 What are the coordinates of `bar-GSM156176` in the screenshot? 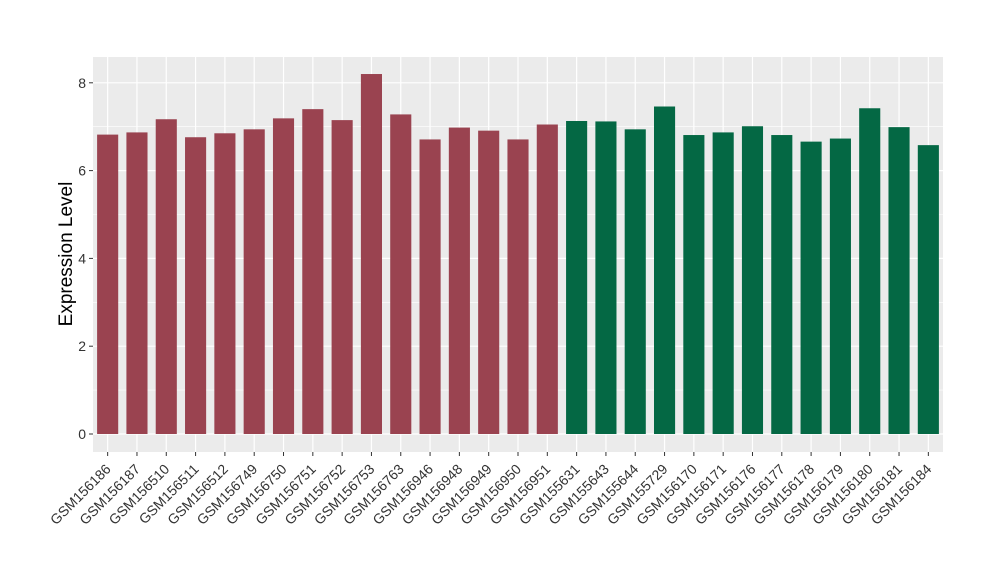 It's located at (752, 280).